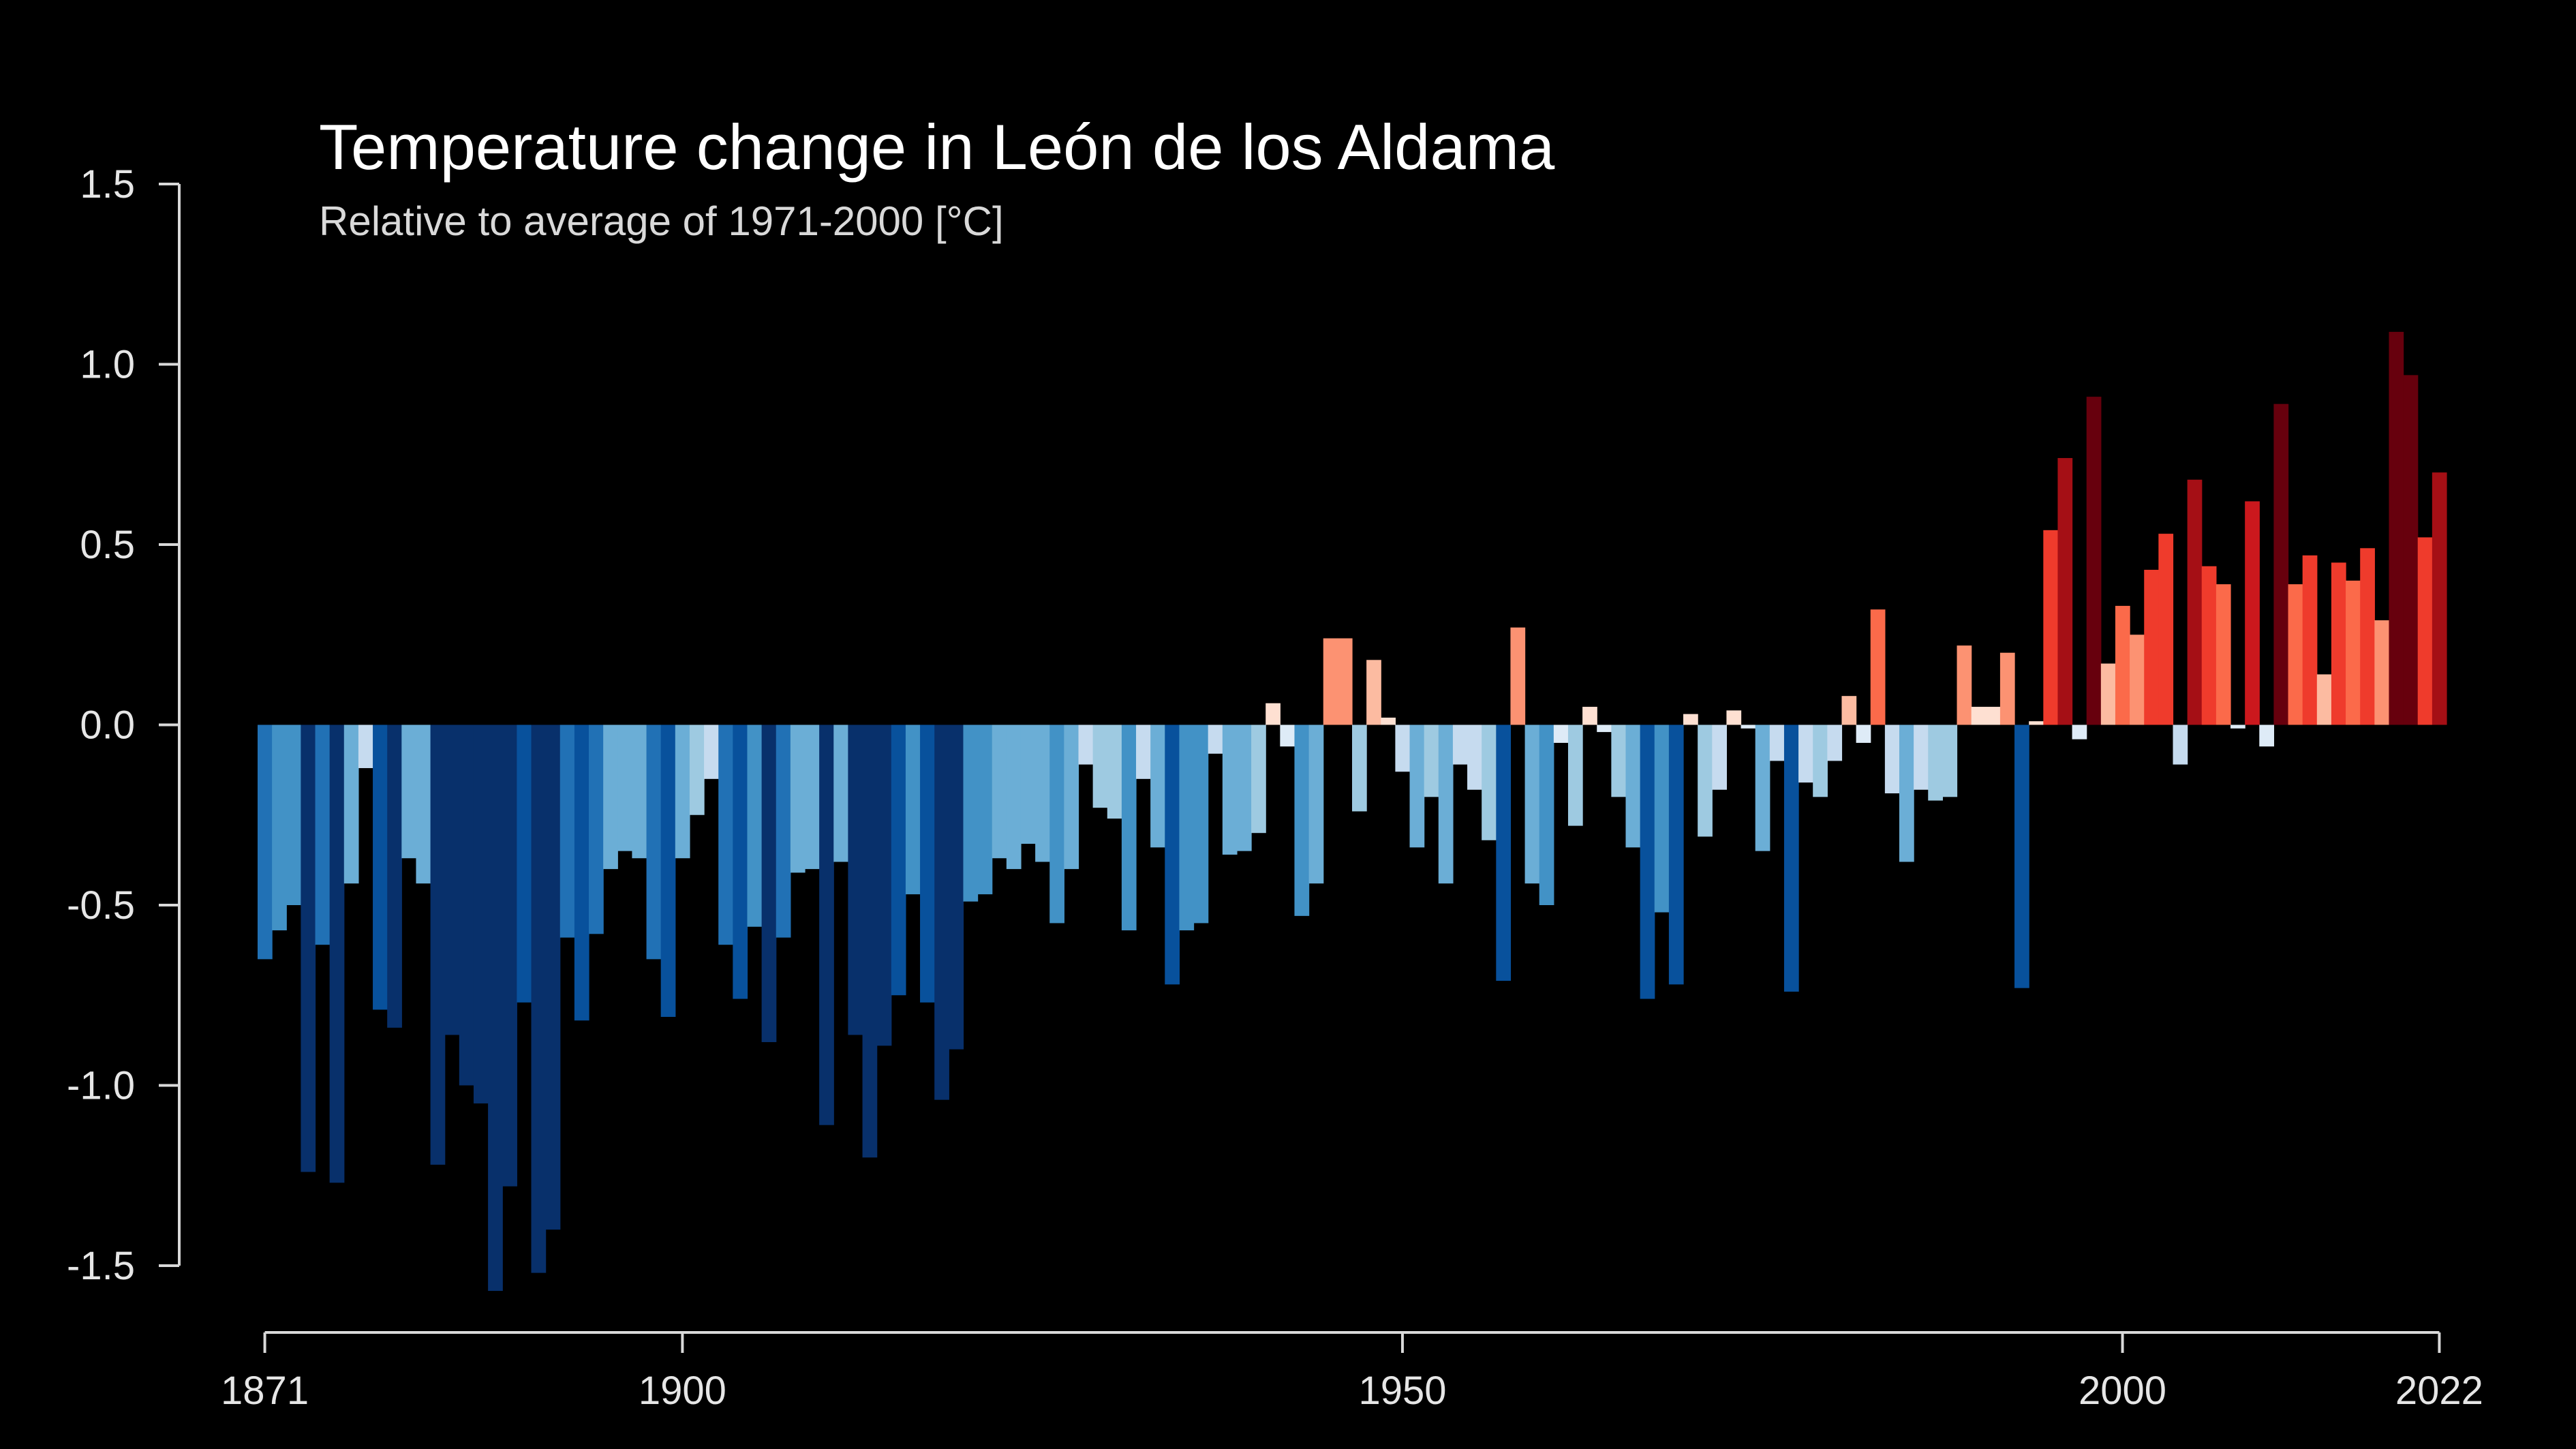 The image size is (2576, 1449). Describe the element at coordinates (2396, 528) in the screenshot. I see `bar-2019` at that location.